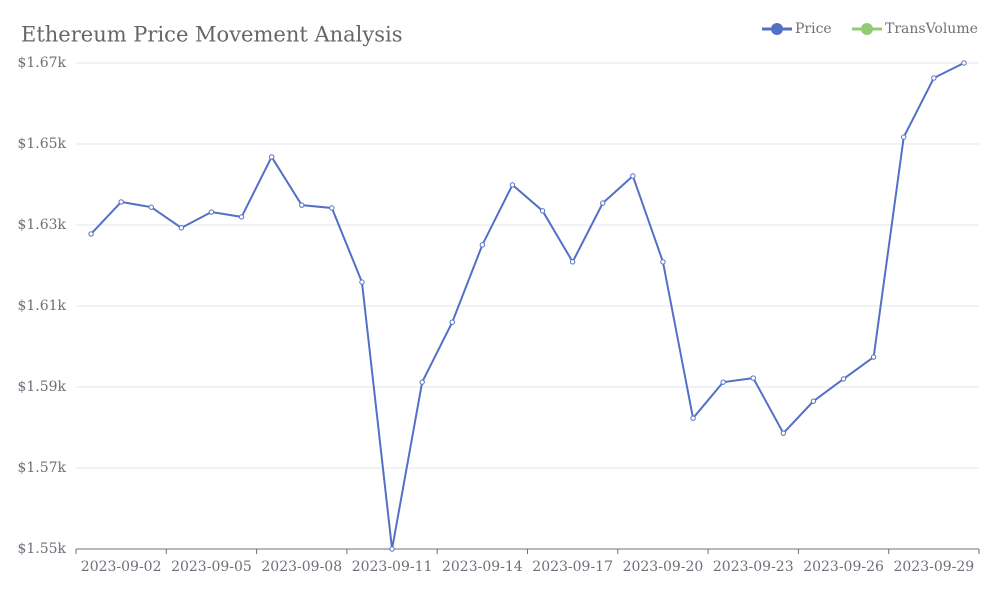 The image size is (1000, 600). Describe the element at coordinates (121, 567) in the screenshot. I see `x-tick-label: 2023-09-02` at that location.